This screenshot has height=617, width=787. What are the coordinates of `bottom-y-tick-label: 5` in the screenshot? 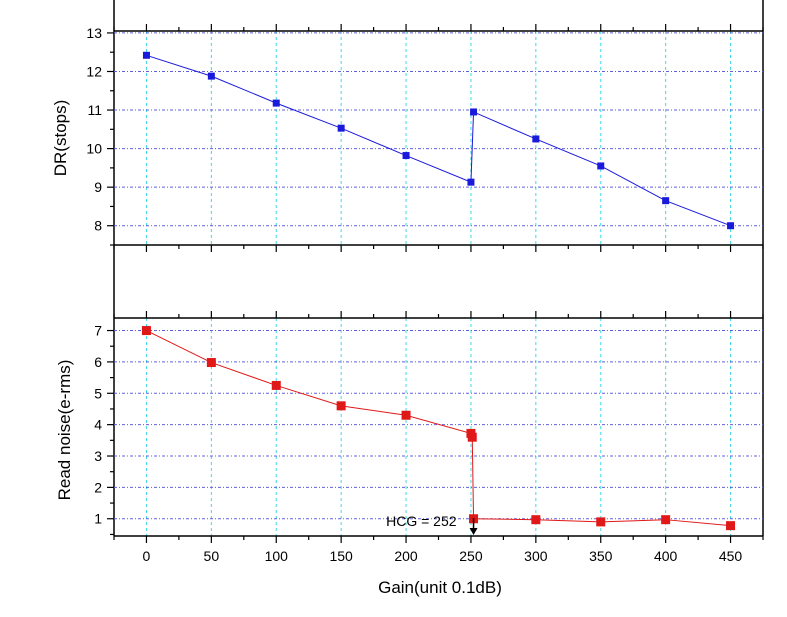 It's located at (98, 393).